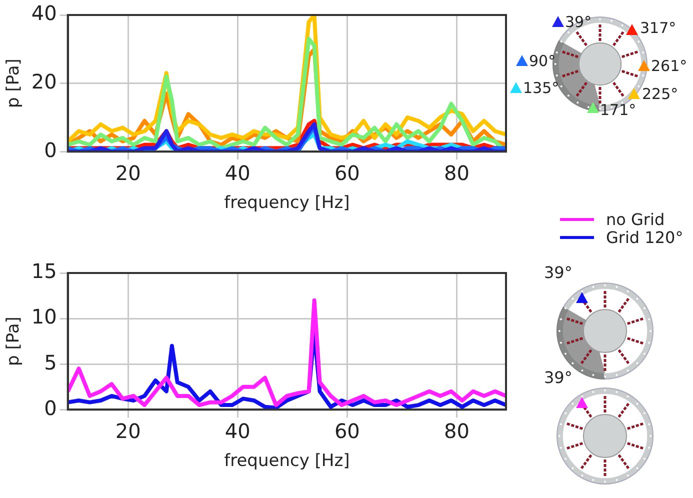 Image resolution: width=693 pixels, height=498 pixels. What do you see at coordinates (50, 362) in the screenshot?
I see `y-tick-label: 5` at bounding box center [50, 362].